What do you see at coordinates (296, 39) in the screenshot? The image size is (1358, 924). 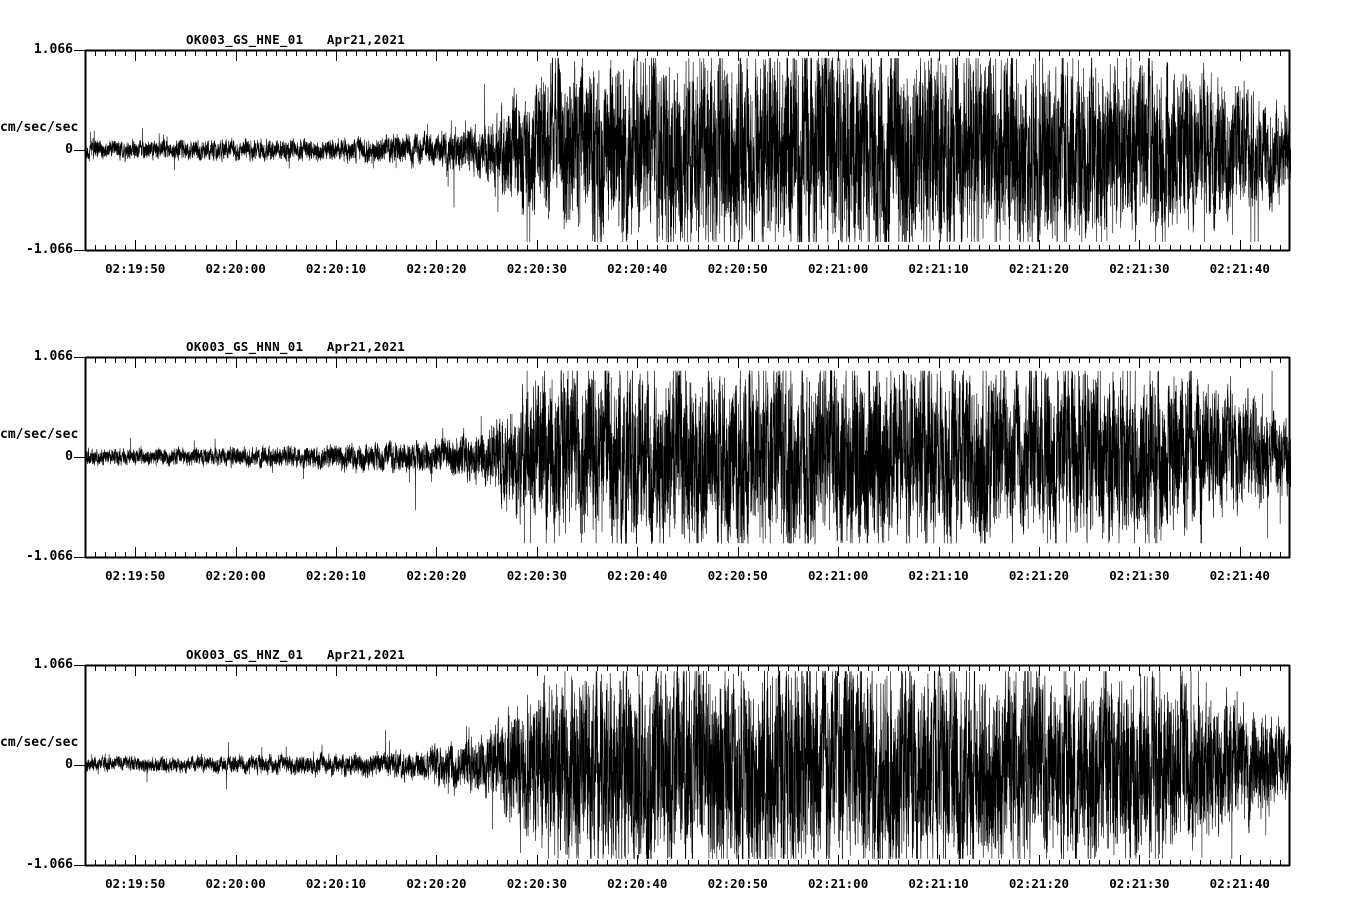 I see `panel-title-hne: OK003_GS_HNE_01 Apr21,2021` at bounding box center [296, 39].